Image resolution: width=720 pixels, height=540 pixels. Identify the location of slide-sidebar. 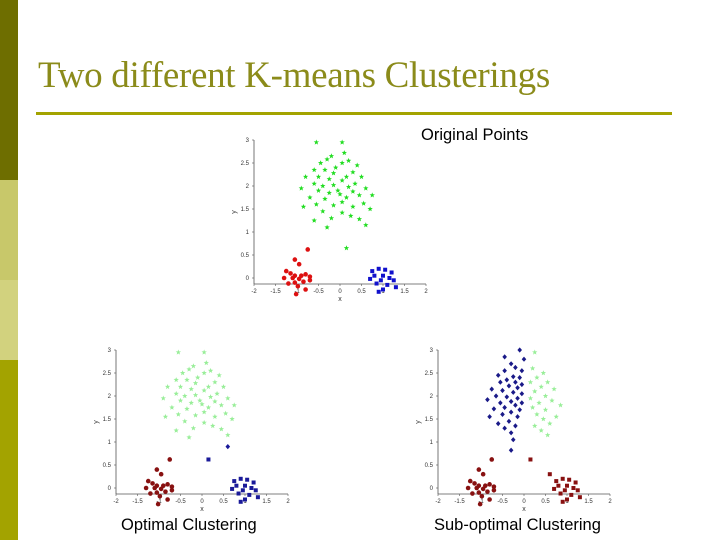
(9, 270).